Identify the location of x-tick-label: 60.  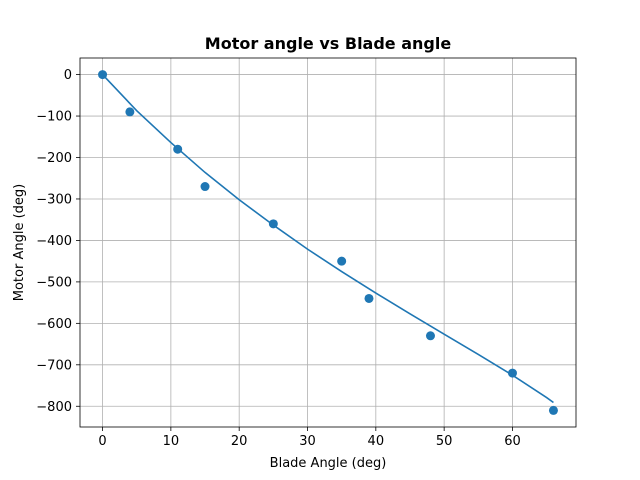
(512, 441).